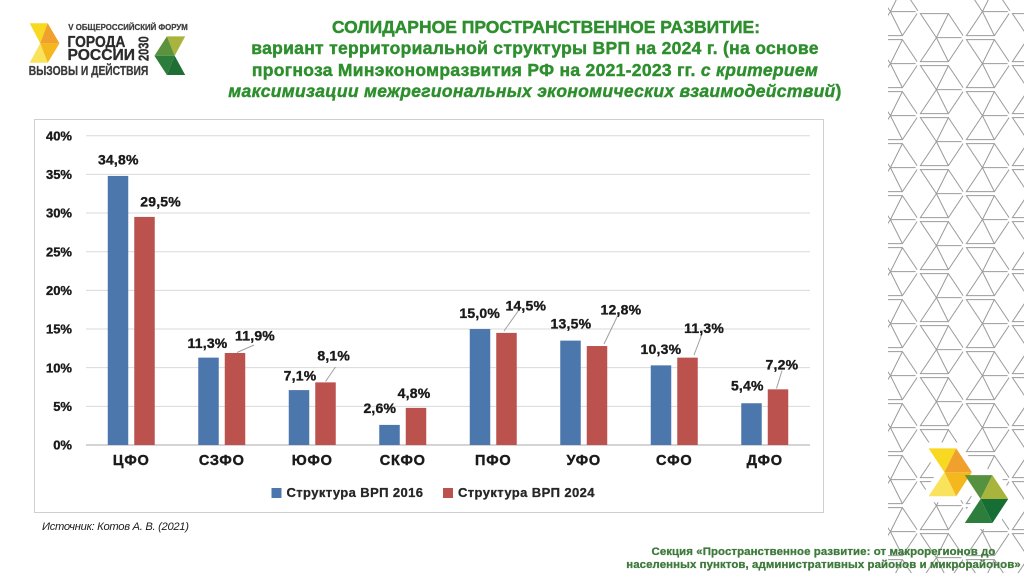  What do you see at coordinates (97, 42) in the screenshot?
I see `svg-text: ГОРОДА` at bounding box center [97, 42].